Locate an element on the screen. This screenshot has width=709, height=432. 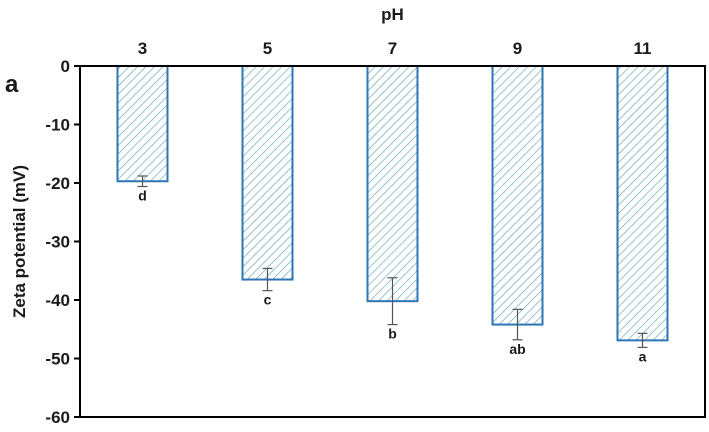
y-tick-label: 0 is located at coordinates (65, 66).